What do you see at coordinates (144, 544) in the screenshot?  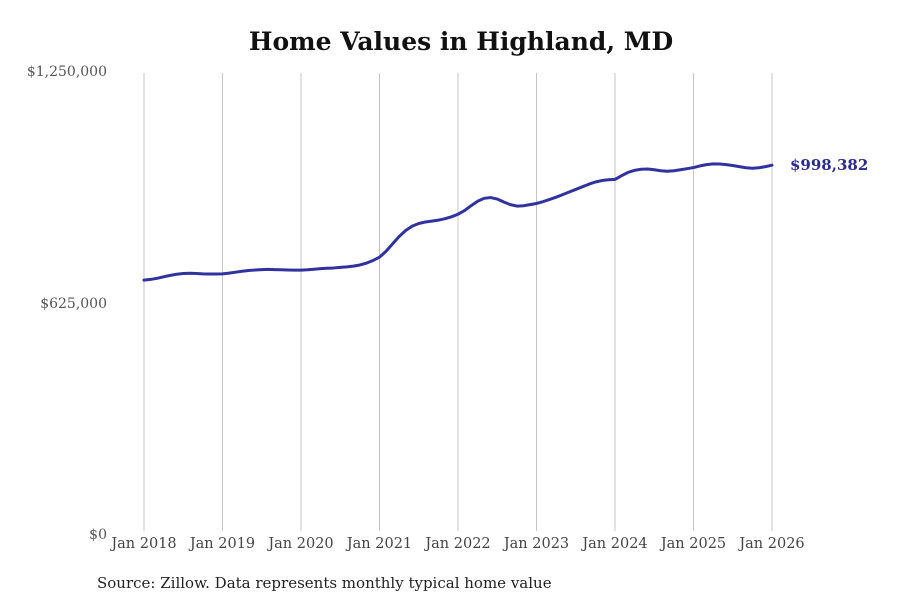 I see `x-axis-tick-label: Jan 2018` at bounding box center [144, 544].